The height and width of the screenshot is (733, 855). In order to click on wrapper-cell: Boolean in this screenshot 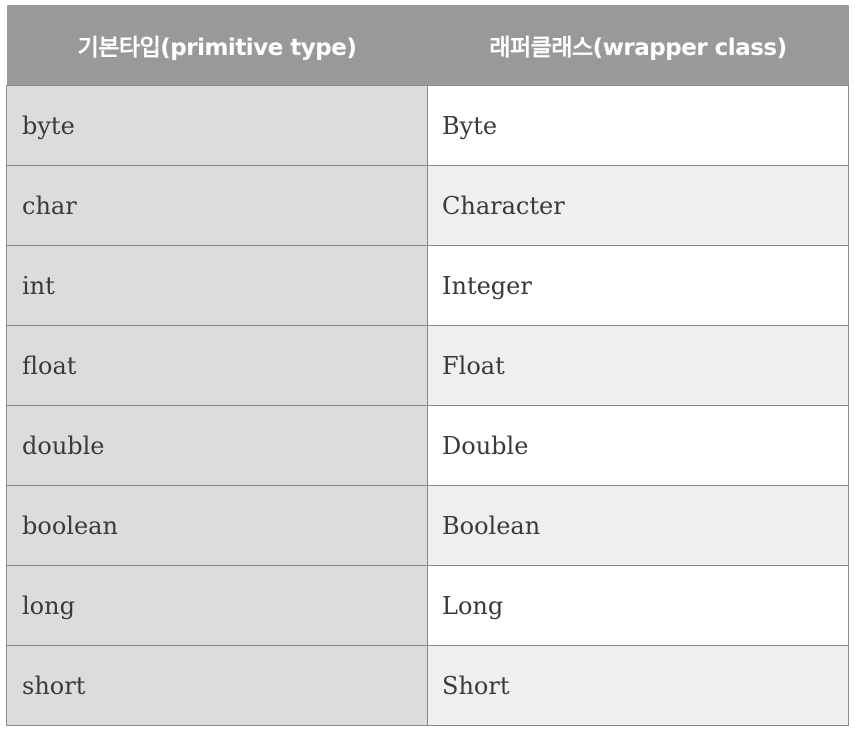, I will do `click(638, 525)`.